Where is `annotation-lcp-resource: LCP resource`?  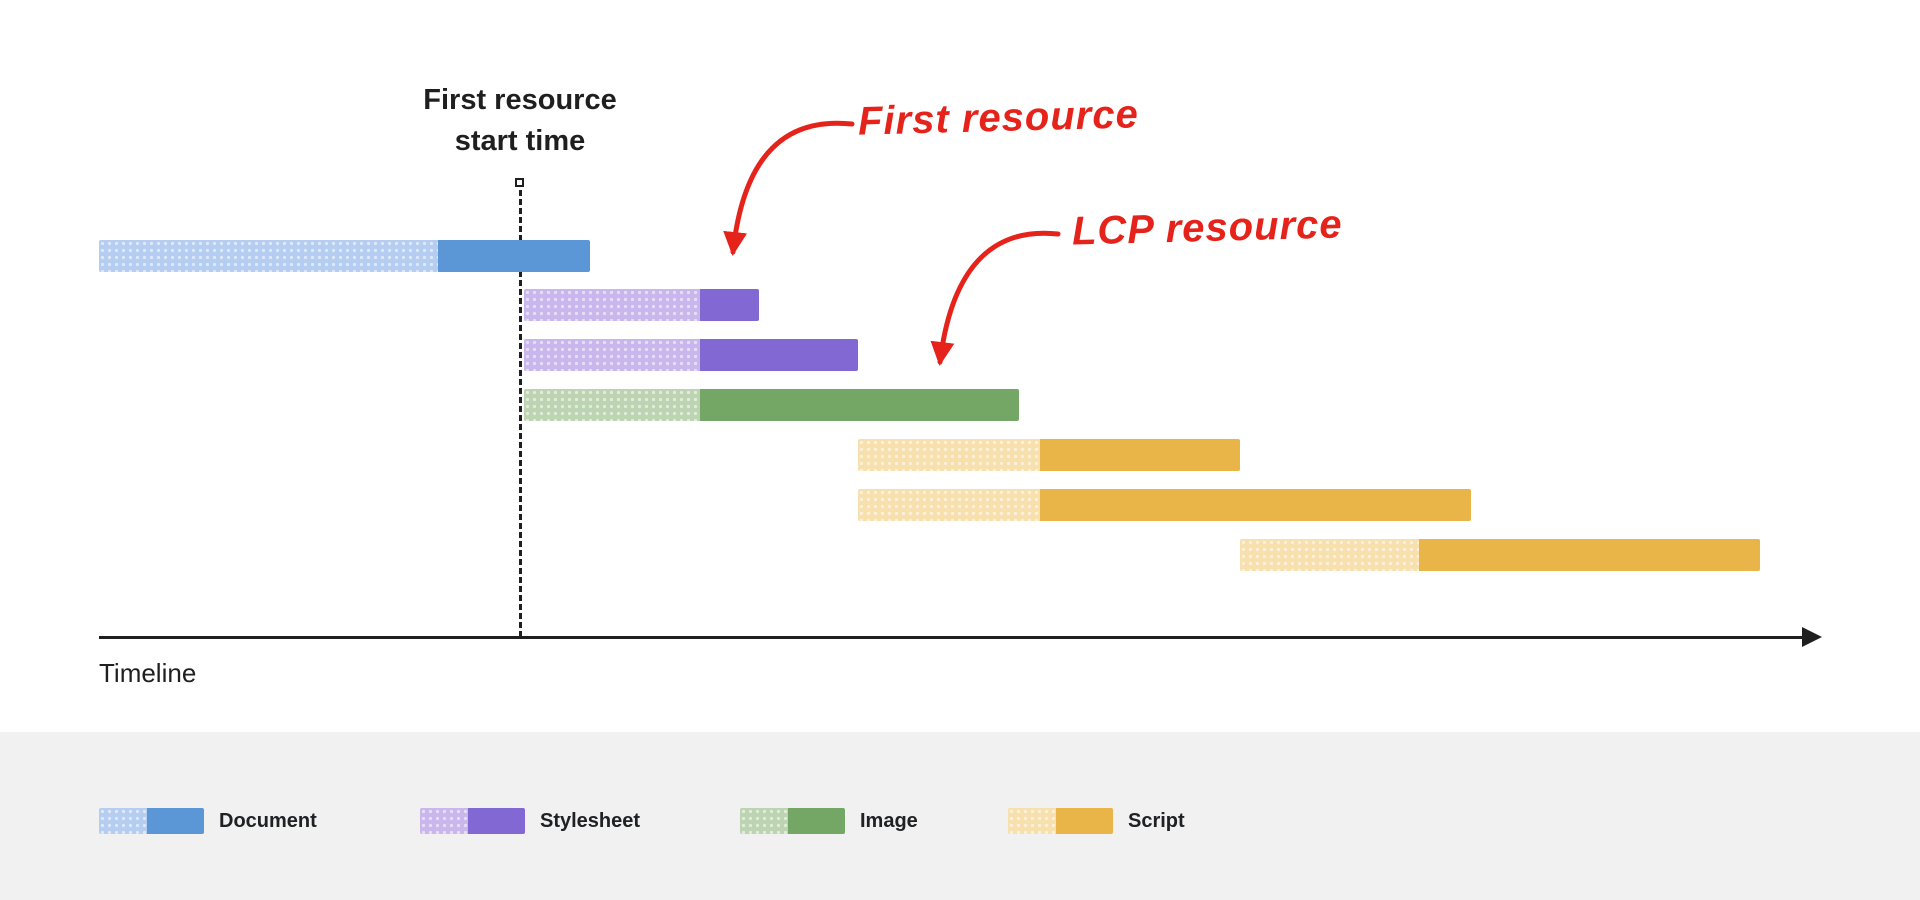 annotation-lcp-resource: LCP resource is located at coordinates (1207, 228).